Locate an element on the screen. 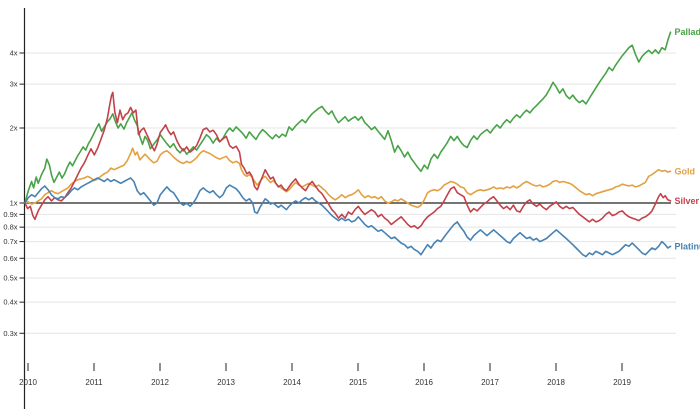 The height and width of the screenshot is (409, 700). x-tick-label-2010: 2010 is located at coordinates (28, 382).